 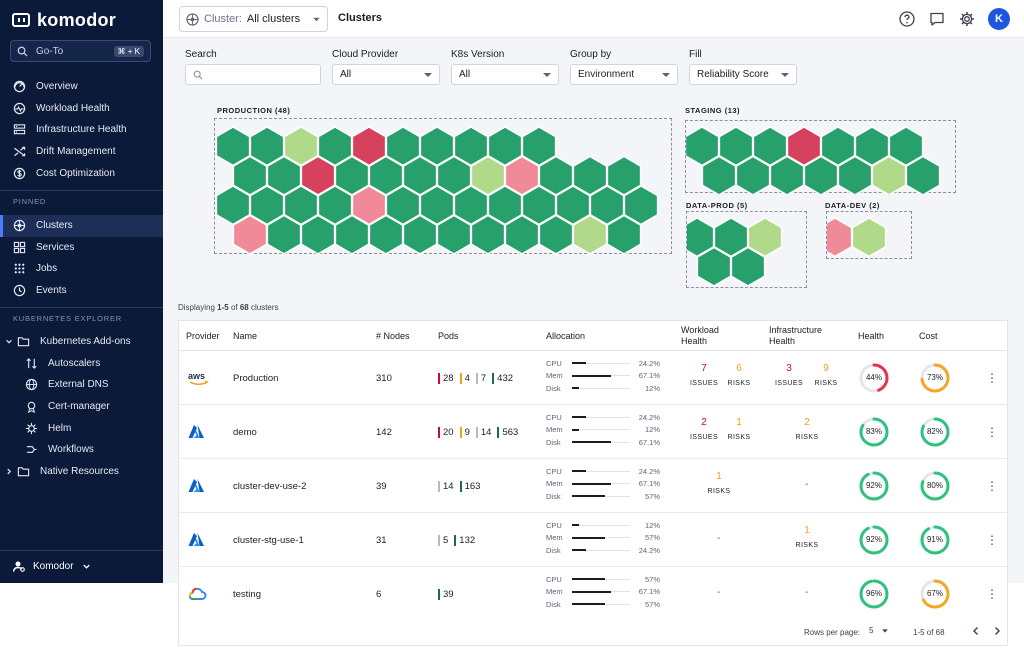 What do you see at coordinates (874, 378) in the screenshot?
I see `health-ring: 44%` at bounding box center [874, 378].